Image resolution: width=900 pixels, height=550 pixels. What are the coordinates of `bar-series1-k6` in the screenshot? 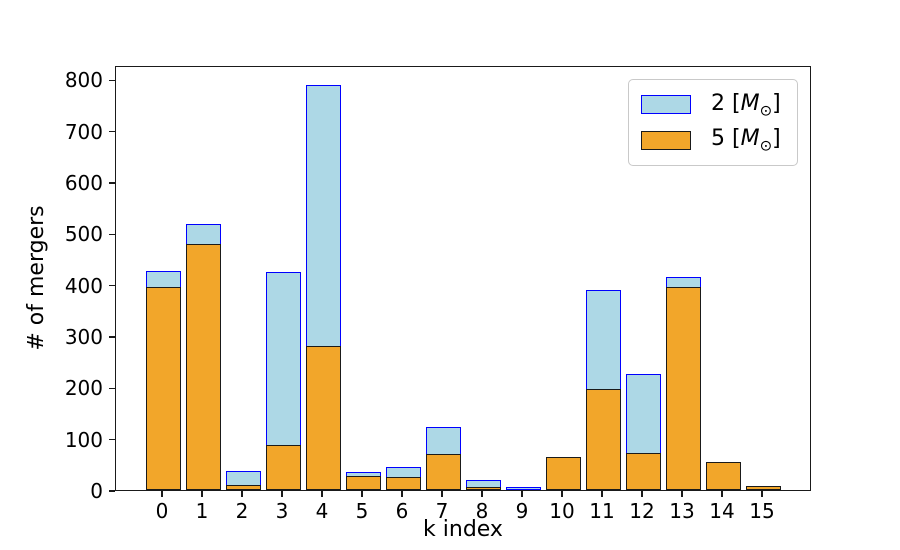 It's located at (403, 483).